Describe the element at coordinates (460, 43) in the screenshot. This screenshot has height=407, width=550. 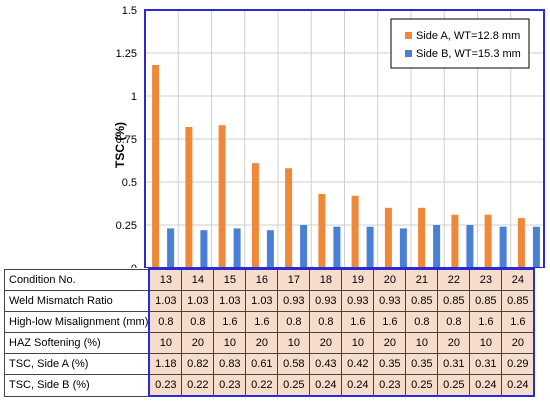
I see `legend: Side A, WT=12.8 mm Side B, WT=15.3 mm` at that location.